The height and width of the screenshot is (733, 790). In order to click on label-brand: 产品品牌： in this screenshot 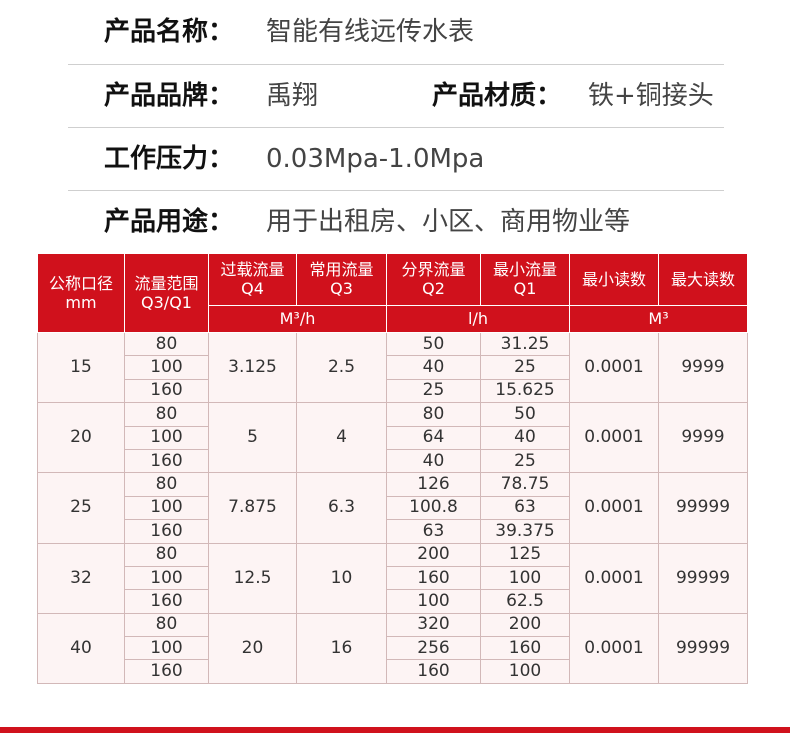, I will do `click(169, 96)`.